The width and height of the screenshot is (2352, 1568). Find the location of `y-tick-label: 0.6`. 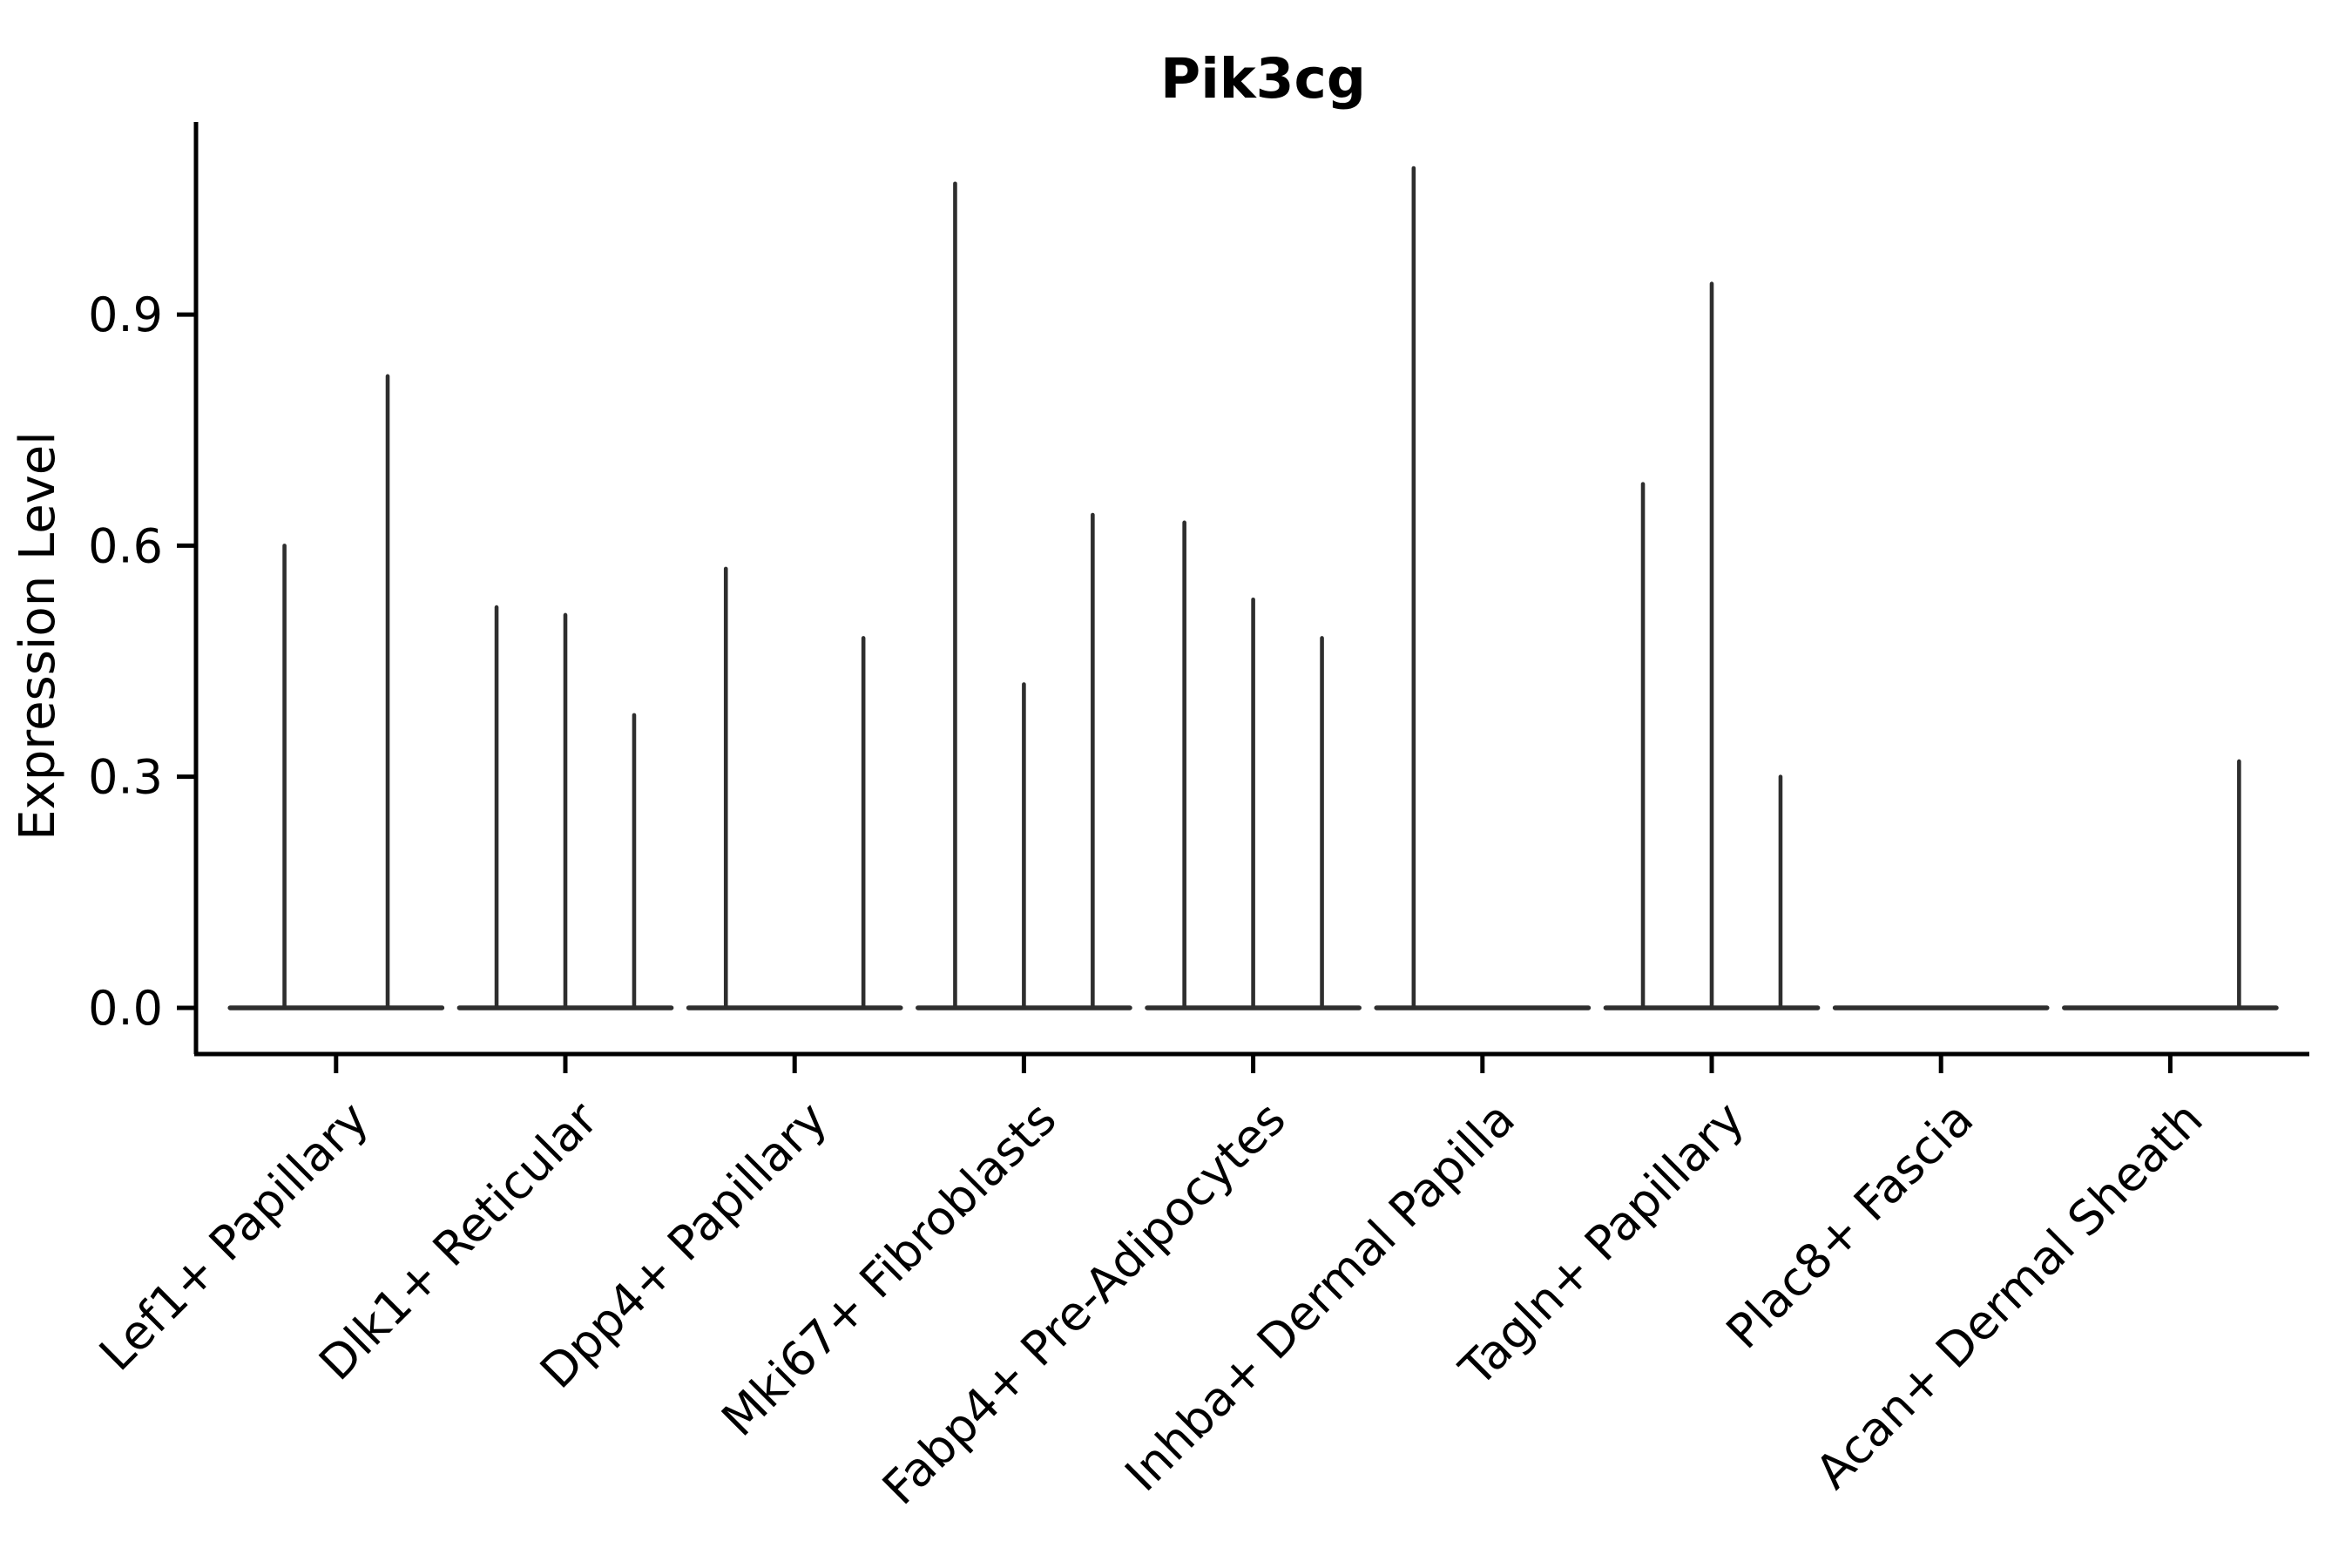

y-tick-label: 0.6 is located at coordinates (125, 545).